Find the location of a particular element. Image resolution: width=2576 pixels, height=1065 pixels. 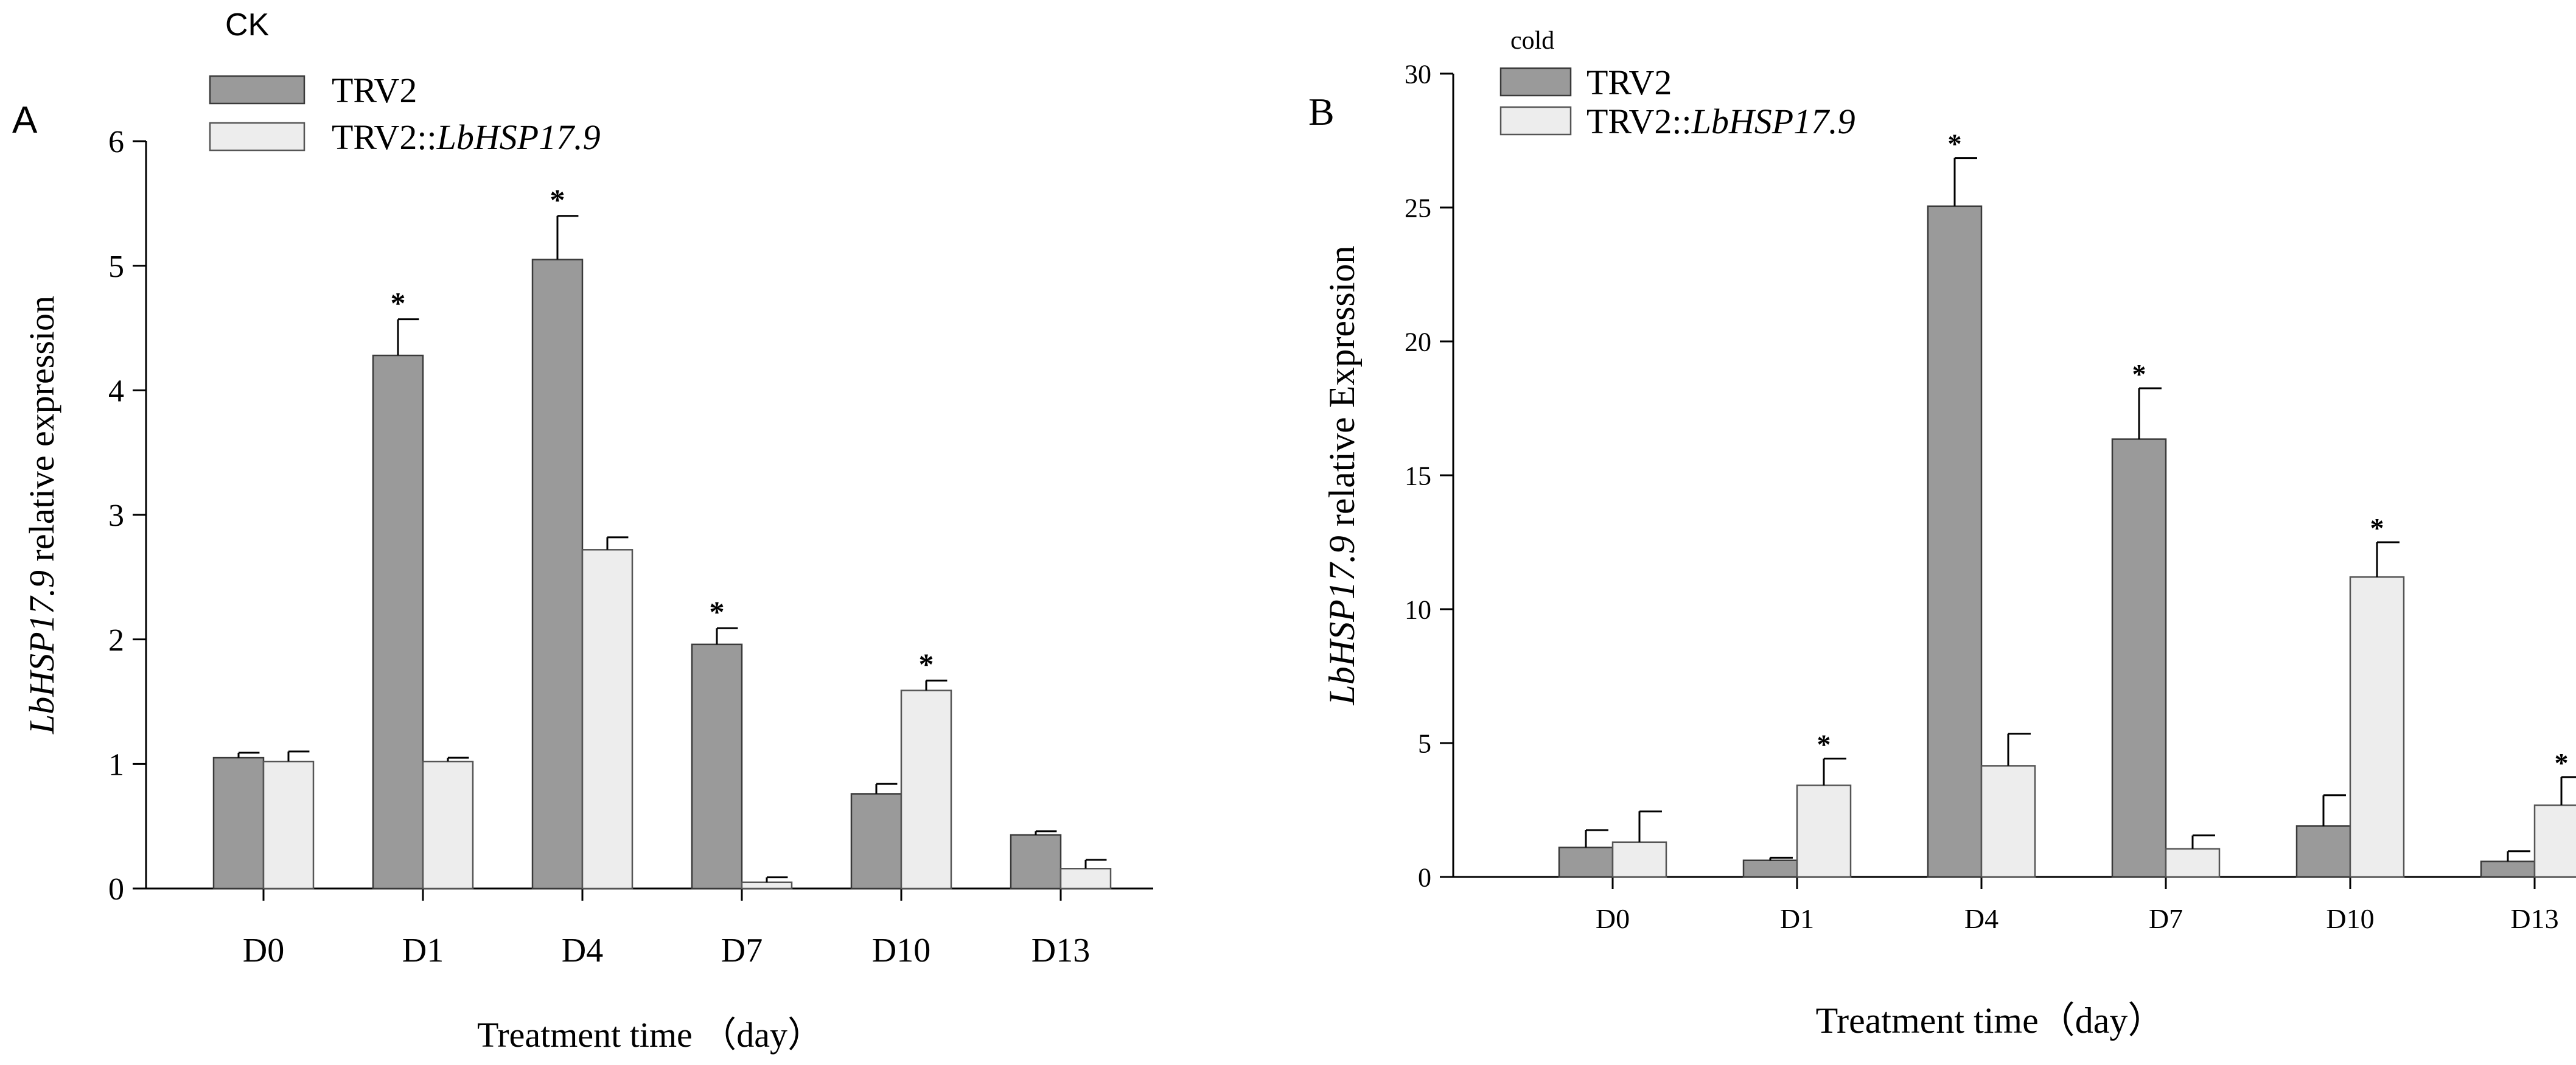

y-axis-label: LbHSP17.9 relative expression is located at coordinates (41, 515).